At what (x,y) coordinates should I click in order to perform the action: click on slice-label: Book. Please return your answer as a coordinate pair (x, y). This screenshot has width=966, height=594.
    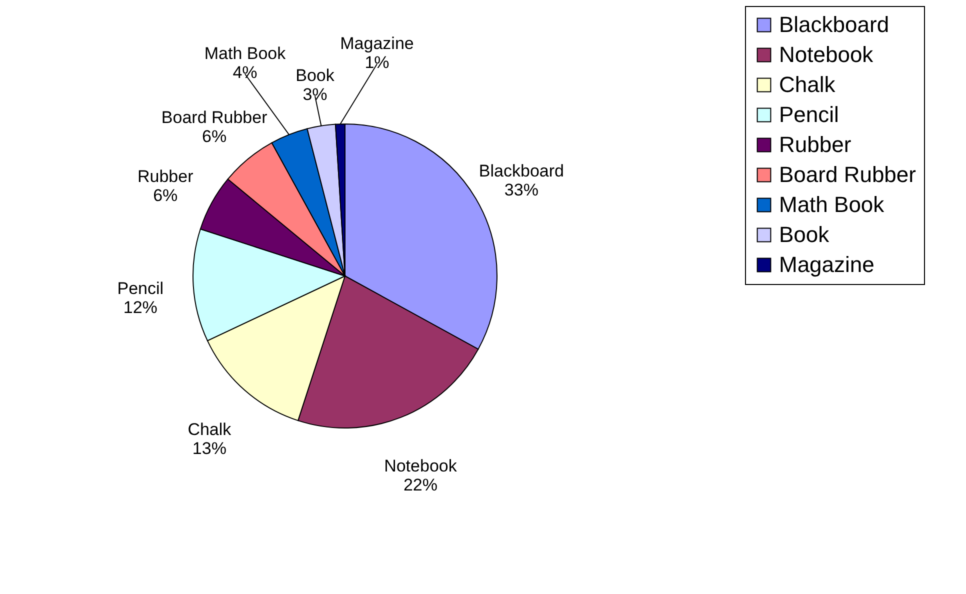
    Looking at the image, I should click on (315, 75).